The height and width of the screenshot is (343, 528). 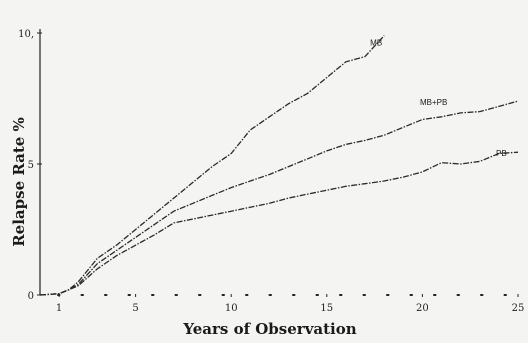 What do you see at coordinates (135, 308) in the screenshot?
I see `x-tick-label: 5` at bounding box center [135, 308].